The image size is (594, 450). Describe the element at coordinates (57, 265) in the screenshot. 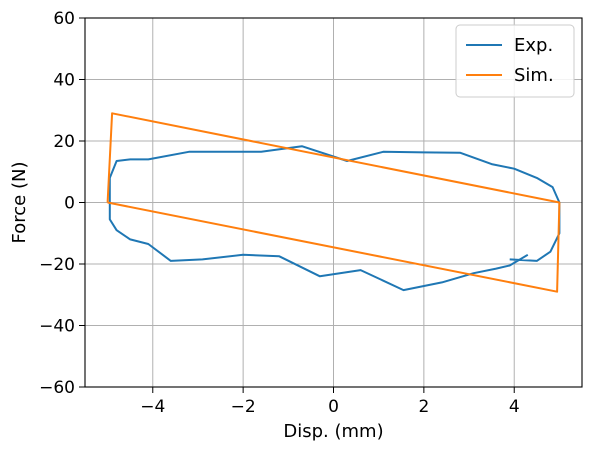

I see `y-tick-label: −20` at that location.